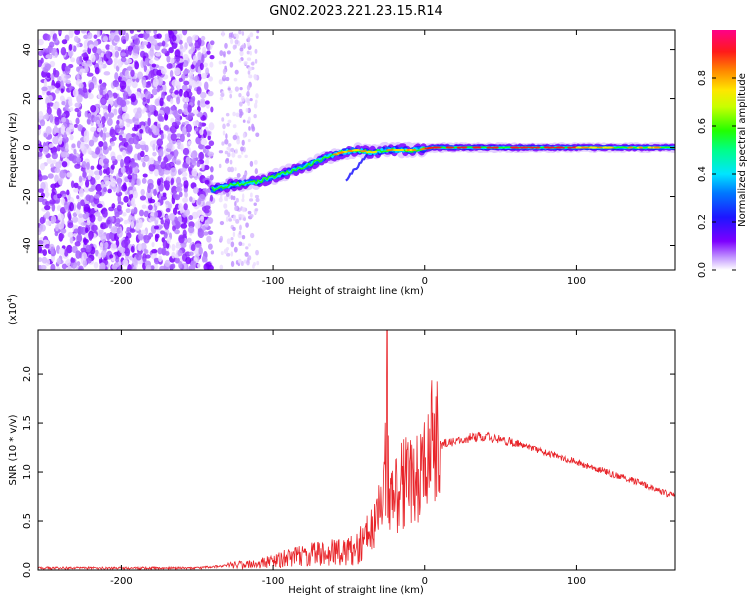 The width and height of the screenshot is (750, 600). What do you see at coordinates (702, 222) in the screenshot?
I see `colorbar-tick-label: 0.2` at bounding box center [702, 222].